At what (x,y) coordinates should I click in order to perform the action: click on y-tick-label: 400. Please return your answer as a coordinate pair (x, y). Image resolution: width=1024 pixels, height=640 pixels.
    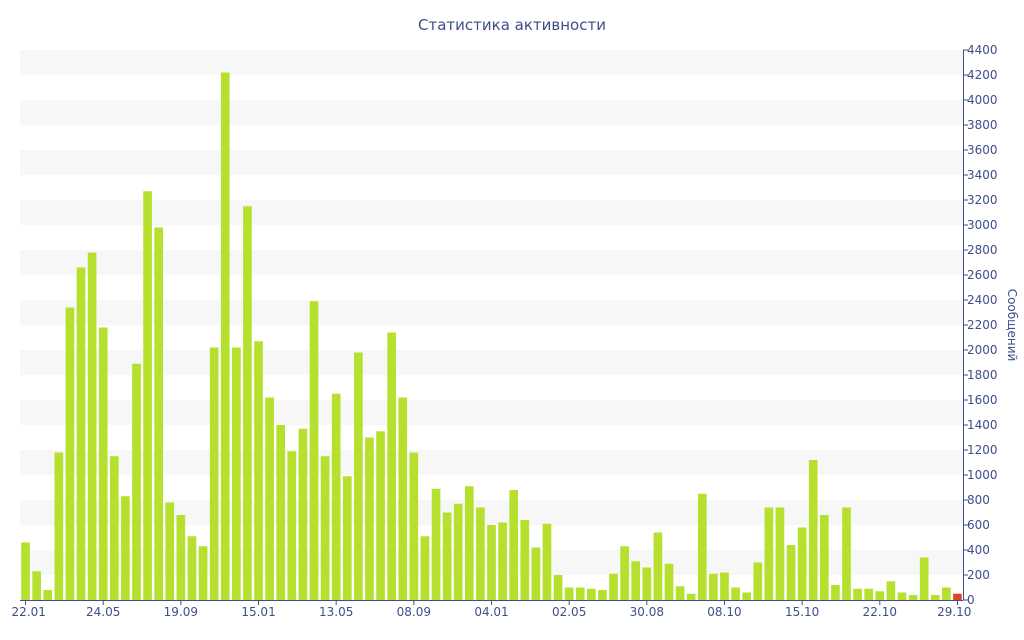
    Looking at the image, I should click on (978, 550).